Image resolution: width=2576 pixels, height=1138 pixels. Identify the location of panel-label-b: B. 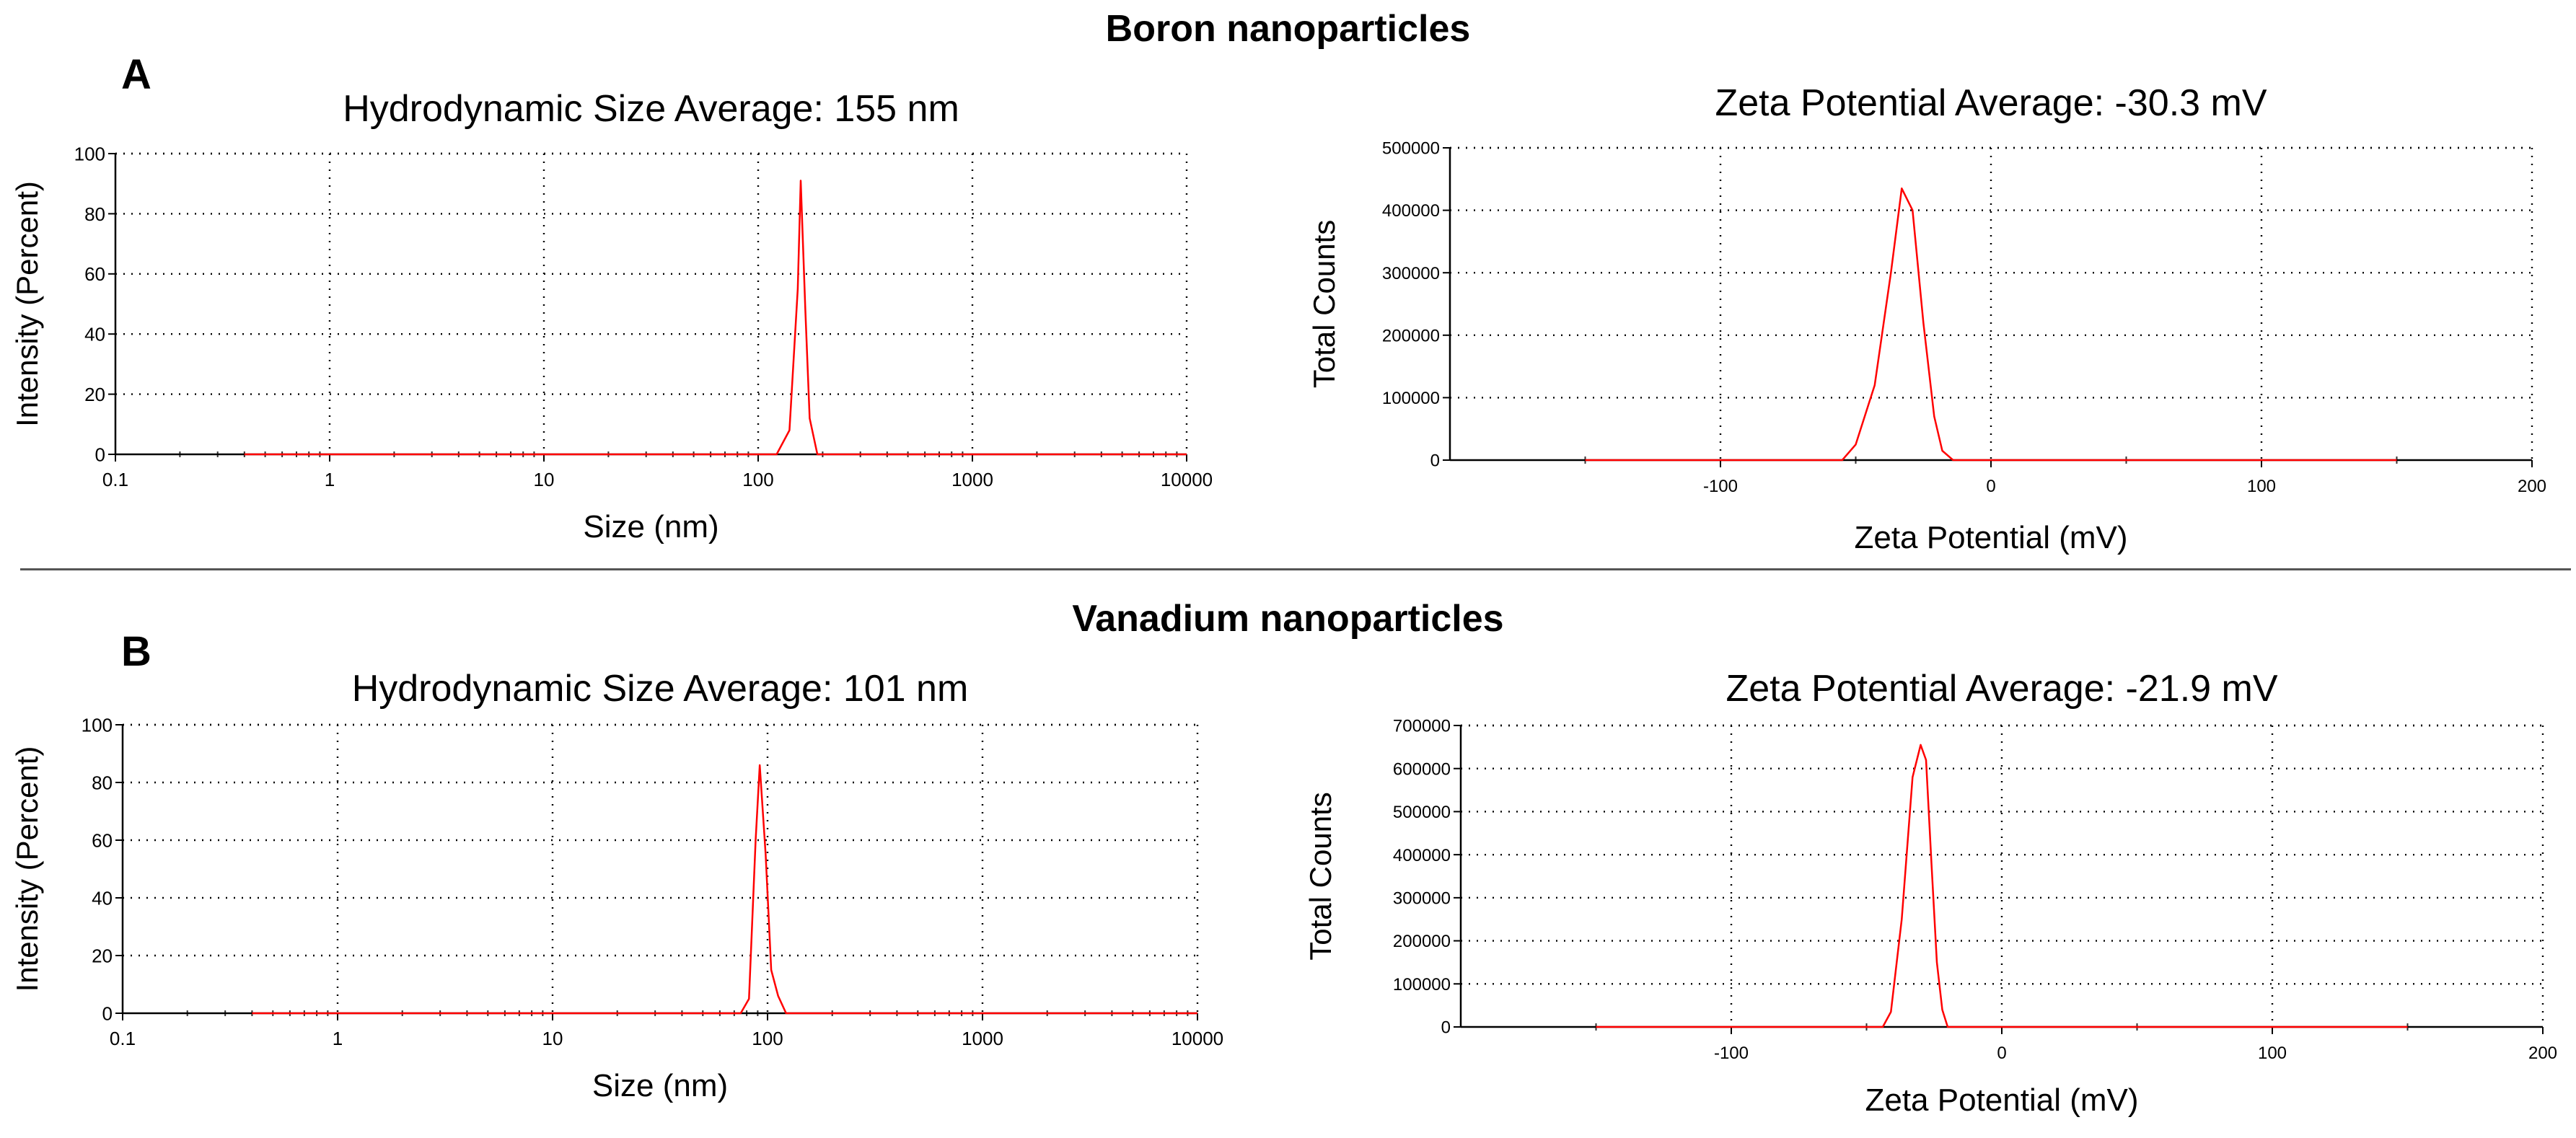
(136, 652).